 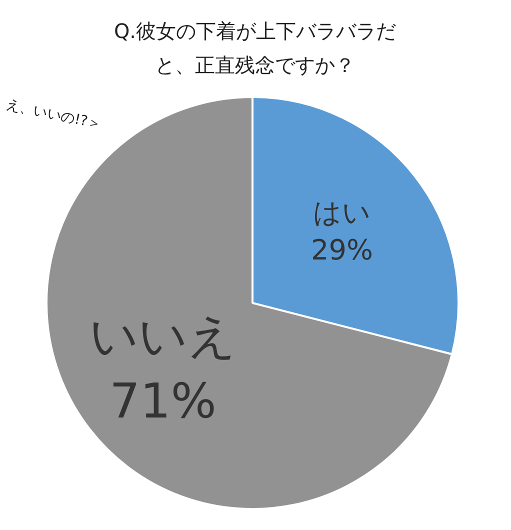 What do you see at coordinates (162, 336) in the screenshot?
I see `slice-label: いいえ` at bounding box center [162, 336].